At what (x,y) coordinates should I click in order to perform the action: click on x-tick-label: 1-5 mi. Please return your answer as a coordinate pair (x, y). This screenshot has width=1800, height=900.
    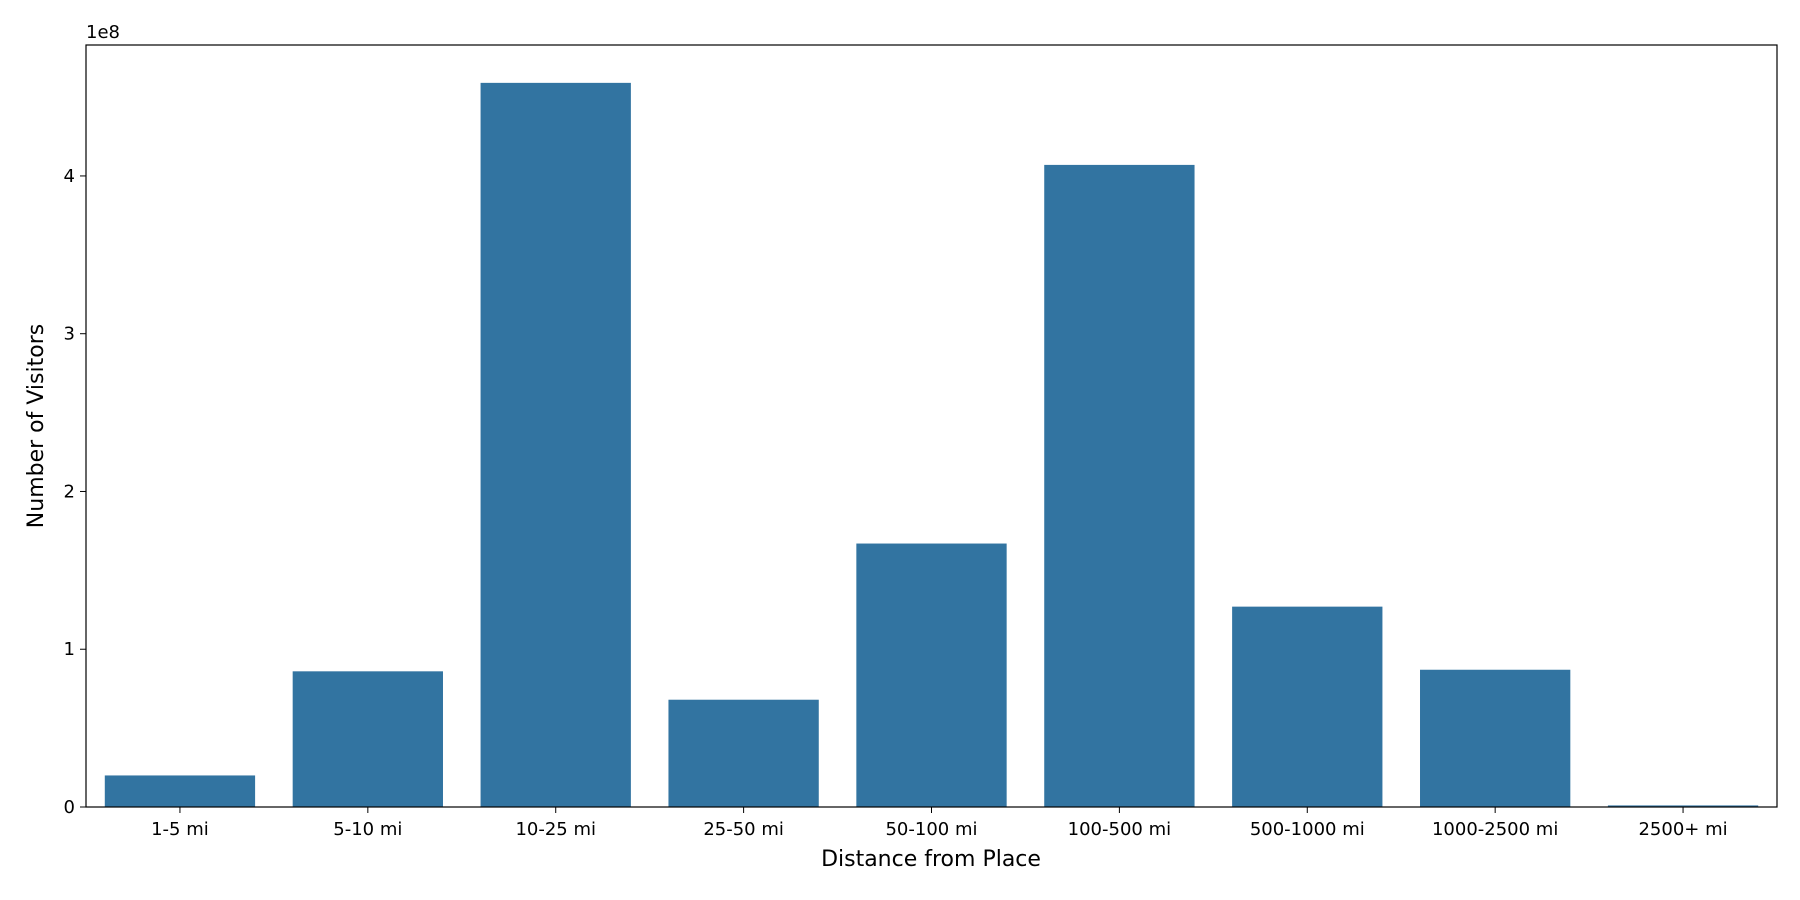
    Looking at the image, I should click on (180, 829).